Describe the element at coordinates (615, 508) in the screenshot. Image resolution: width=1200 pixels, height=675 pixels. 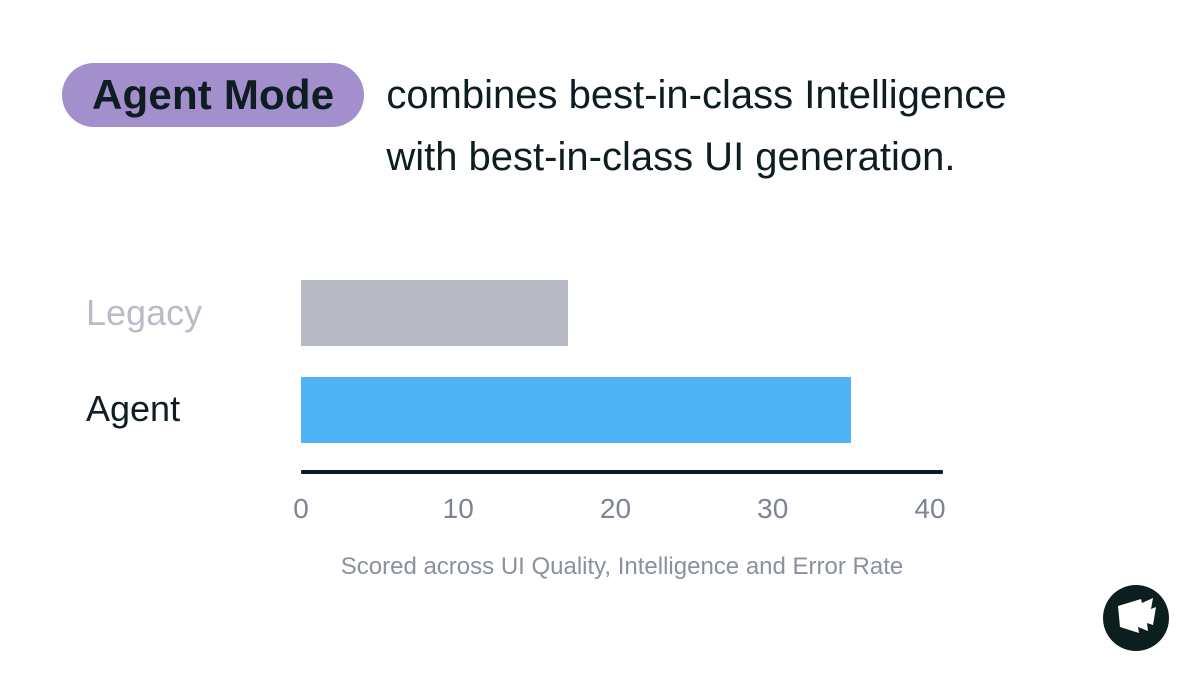
I see `x-tick-20: 20` at that location.